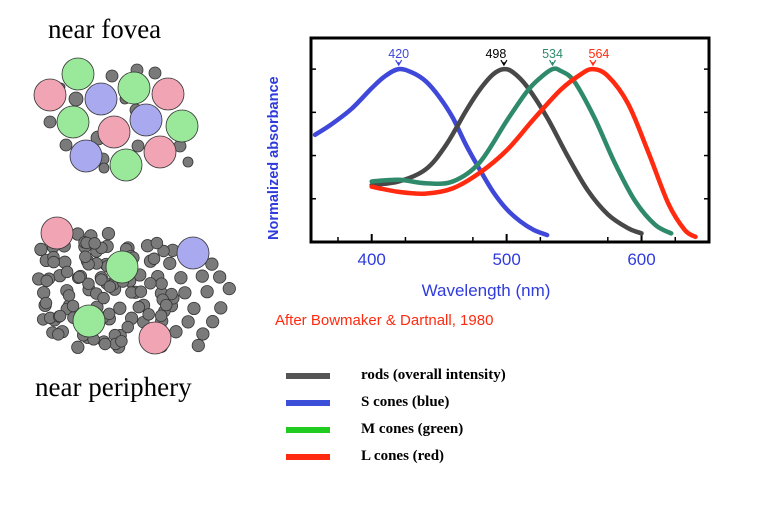  I want to click on legend-label-l-cones: L cones (red), so click(403, 456).